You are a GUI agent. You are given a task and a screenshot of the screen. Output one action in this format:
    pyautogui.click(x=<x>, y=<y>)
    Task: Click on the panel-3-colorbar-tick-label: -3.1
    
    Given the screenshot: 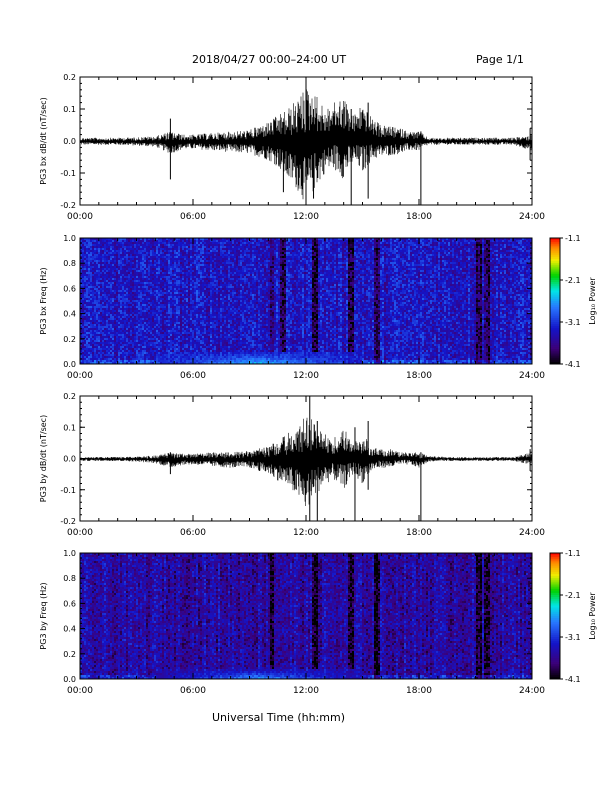 What is the action you would take?
    pyautogui.click(x=573, y=637)
    